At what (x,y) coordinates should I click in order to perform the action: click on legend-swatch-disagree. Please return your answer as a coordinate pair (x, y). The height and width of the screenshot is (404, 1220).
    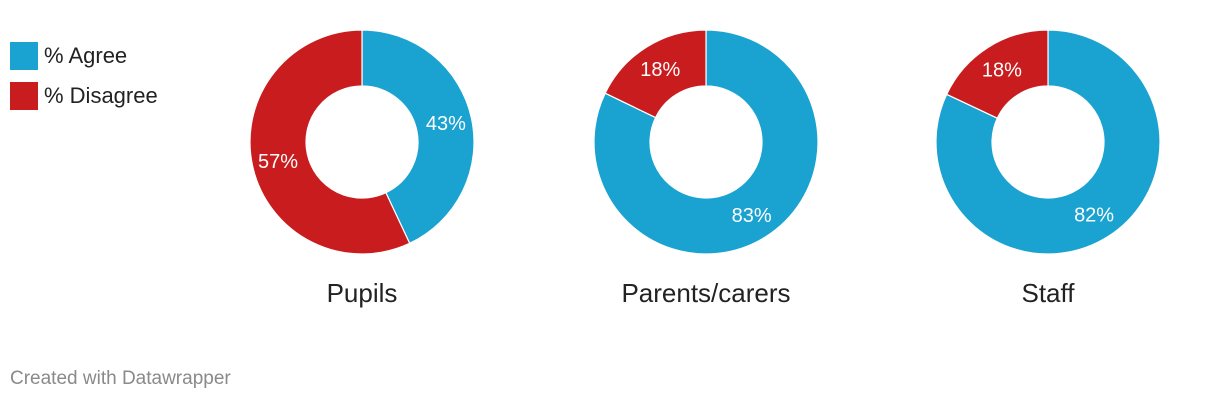
    Looking at the image, I should click on (24, 96).